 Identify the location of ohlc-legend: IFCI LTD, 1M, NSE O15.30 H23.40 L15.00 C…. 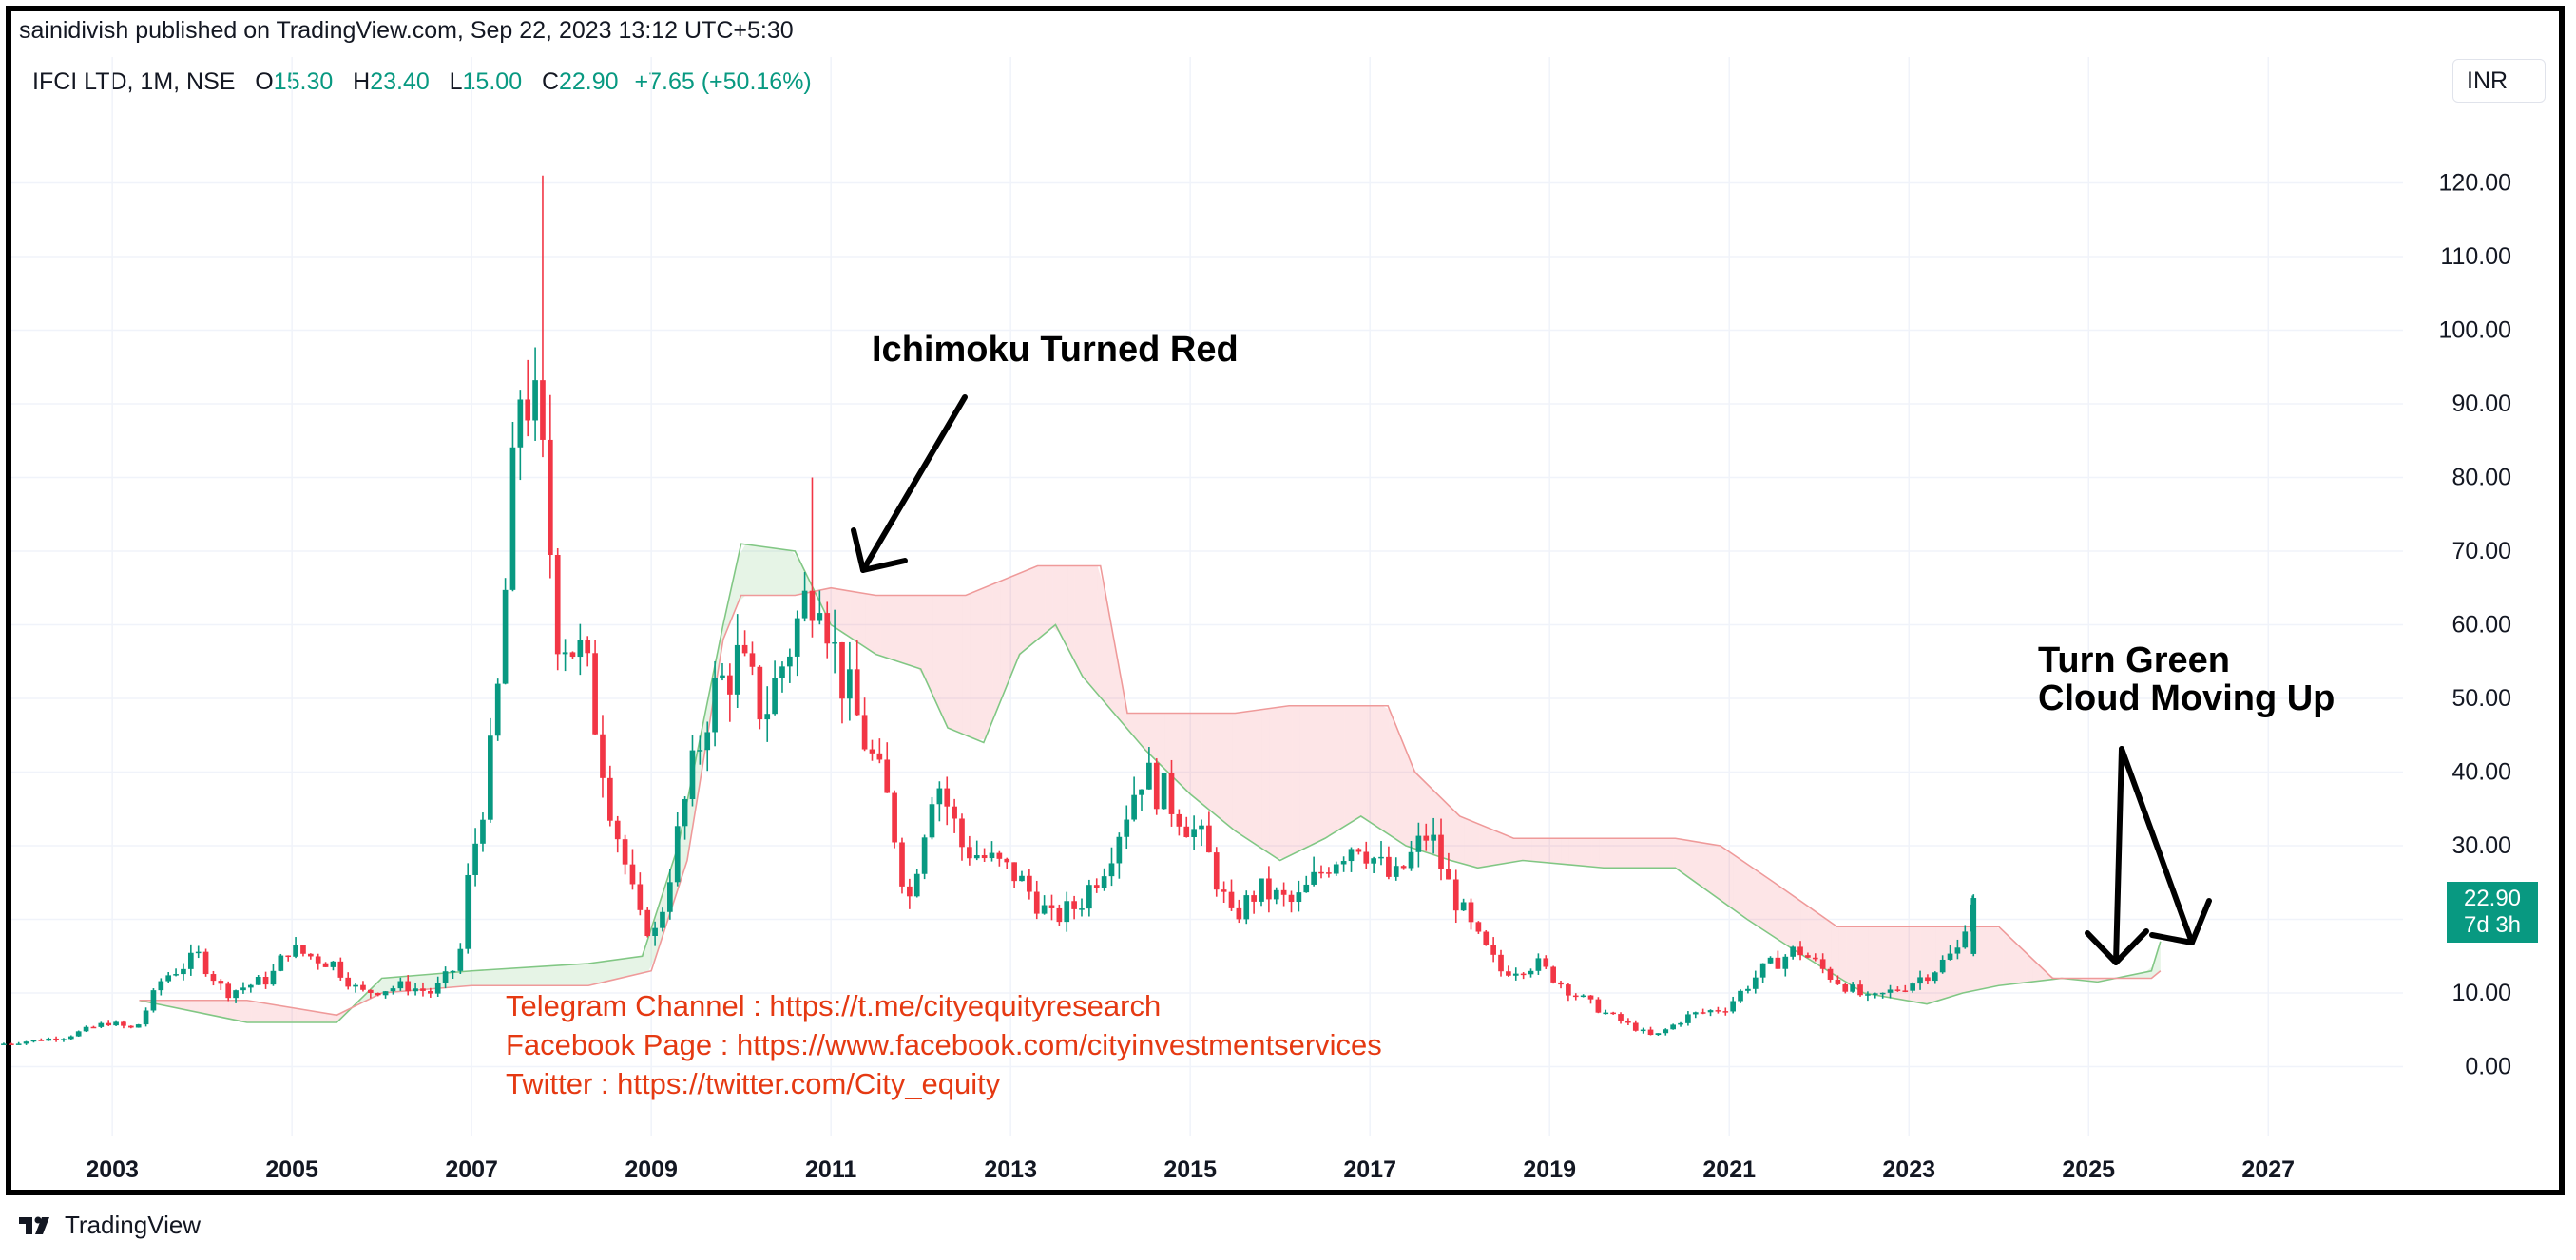
(422, 82).